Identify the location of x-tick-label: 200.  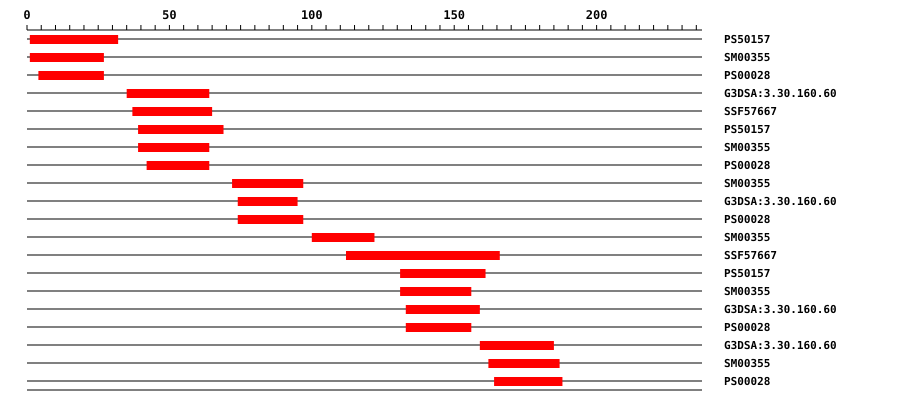
(597, 15).